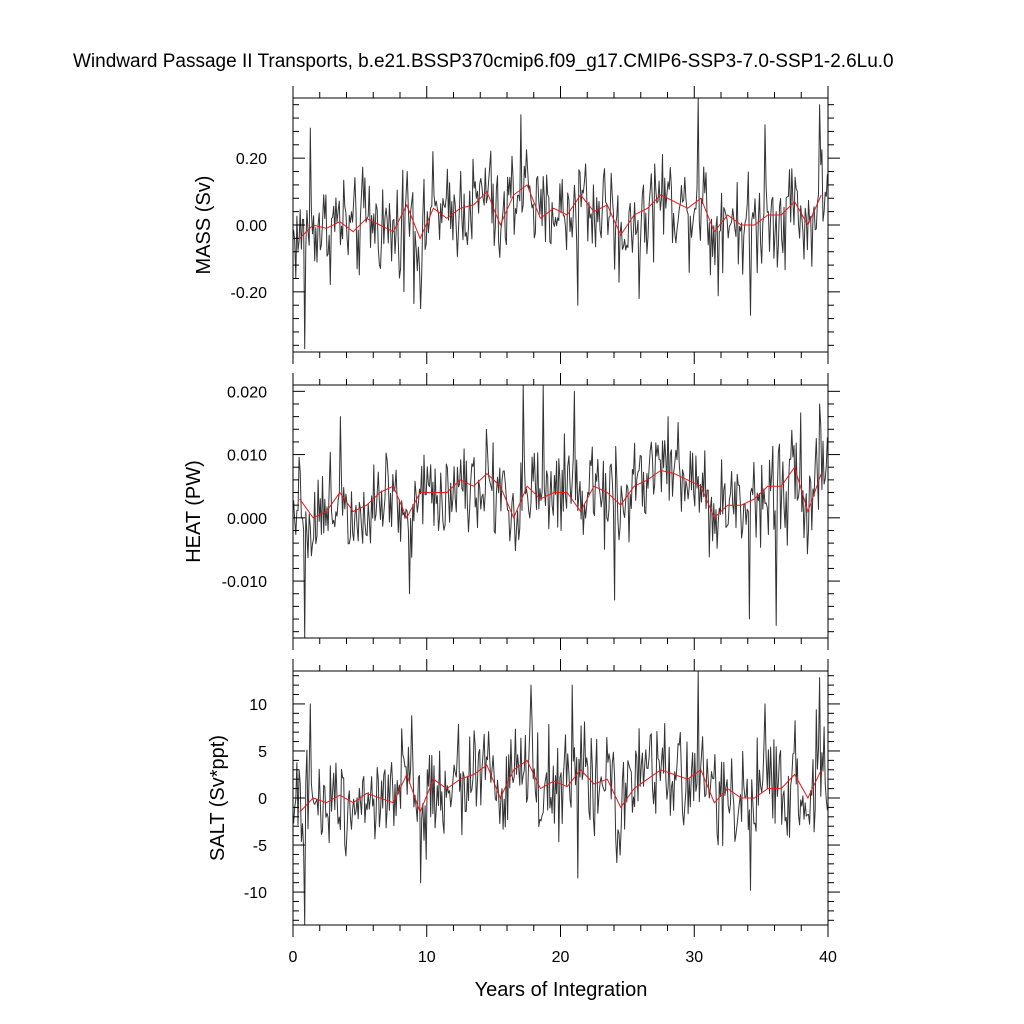 The width and height of the screenshot is (1024, 1024). I want to click on y-tick-label: 0.000, so click(247, 519).